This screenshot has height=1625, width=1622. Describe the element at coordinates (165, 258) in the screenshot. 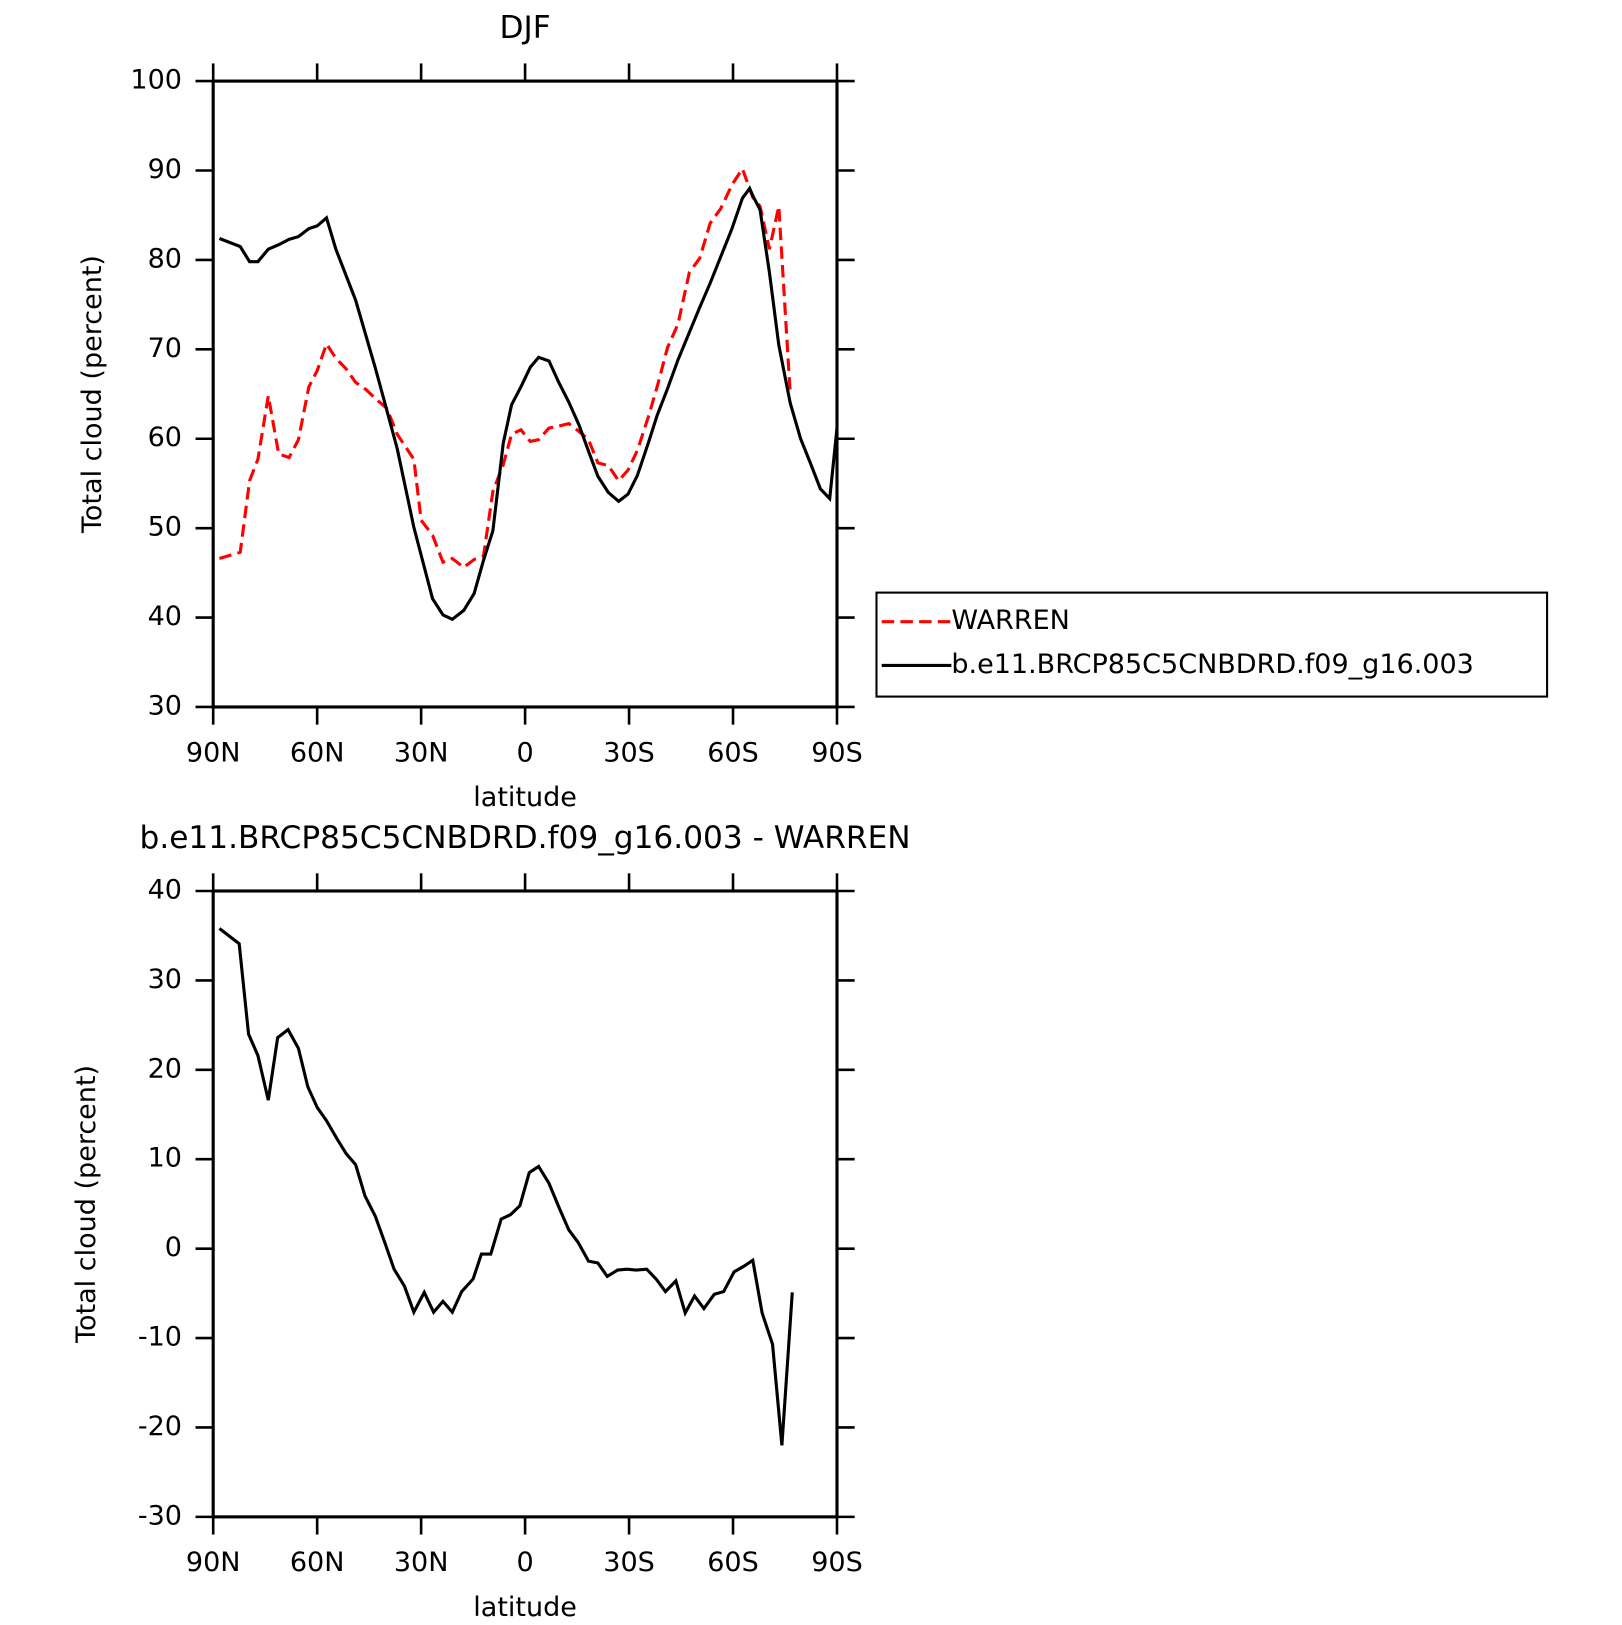

I see `y-tick-label: 80` at that location.